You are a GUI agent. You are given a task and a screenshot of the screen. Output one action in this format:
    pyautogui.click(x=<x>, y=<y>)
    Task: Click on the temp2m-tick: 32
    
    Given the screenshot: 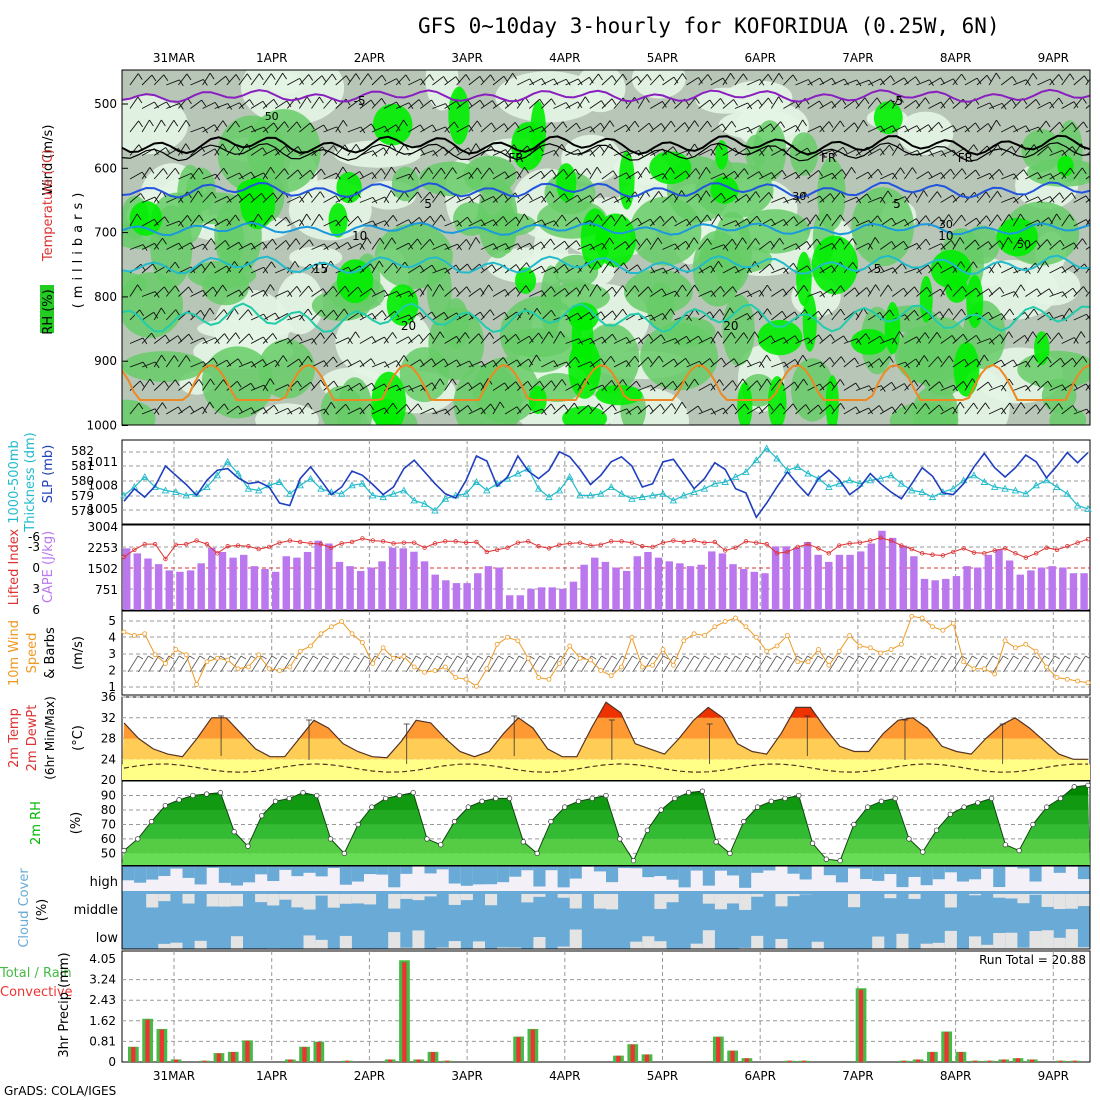 What is the action you would take?
    pyautogui.click(x=108, y=718)
    